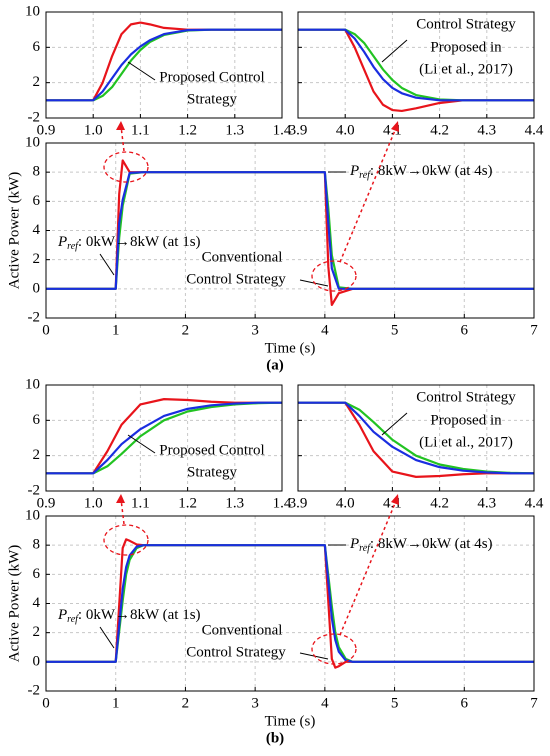 This screenshot has height=756, width=550. Describe the element at coordinates (242, 257) in the screenshot. I see `annotation: Conventional` at that location.